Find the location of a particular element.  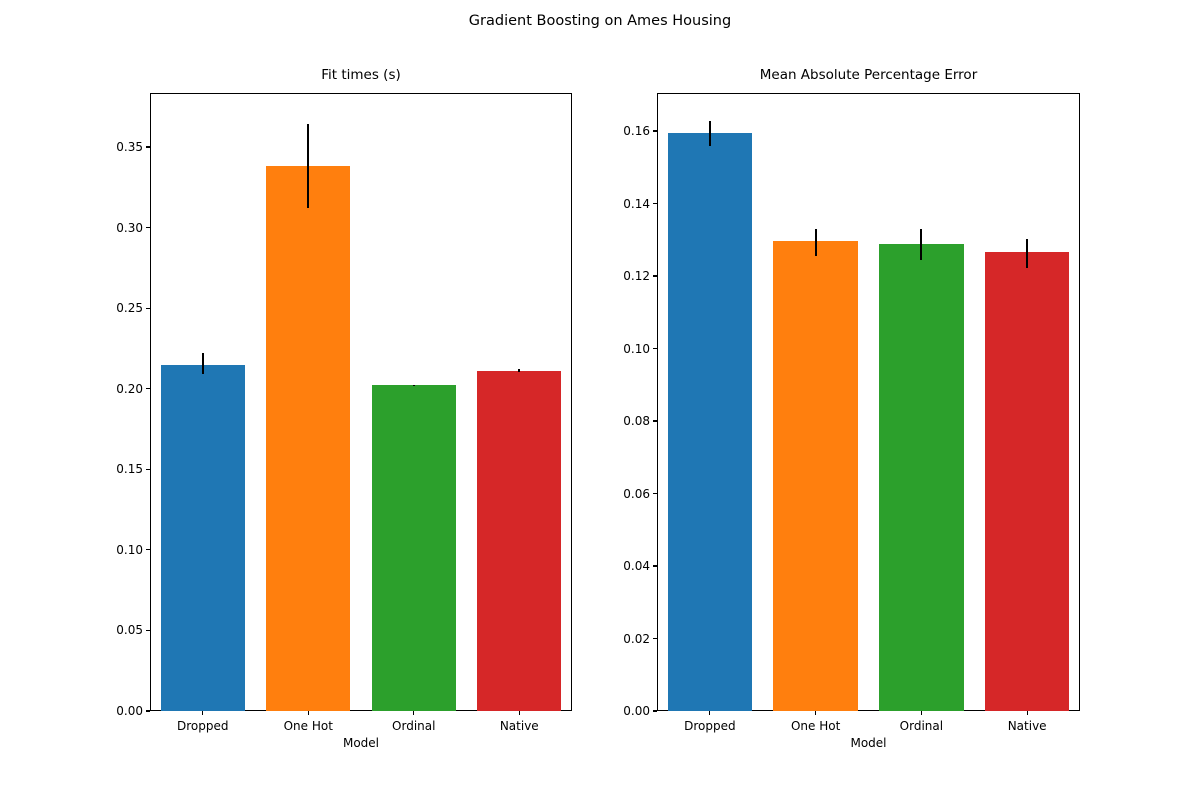

x-axis-label-right: Model is located at coordinates (868, 743).